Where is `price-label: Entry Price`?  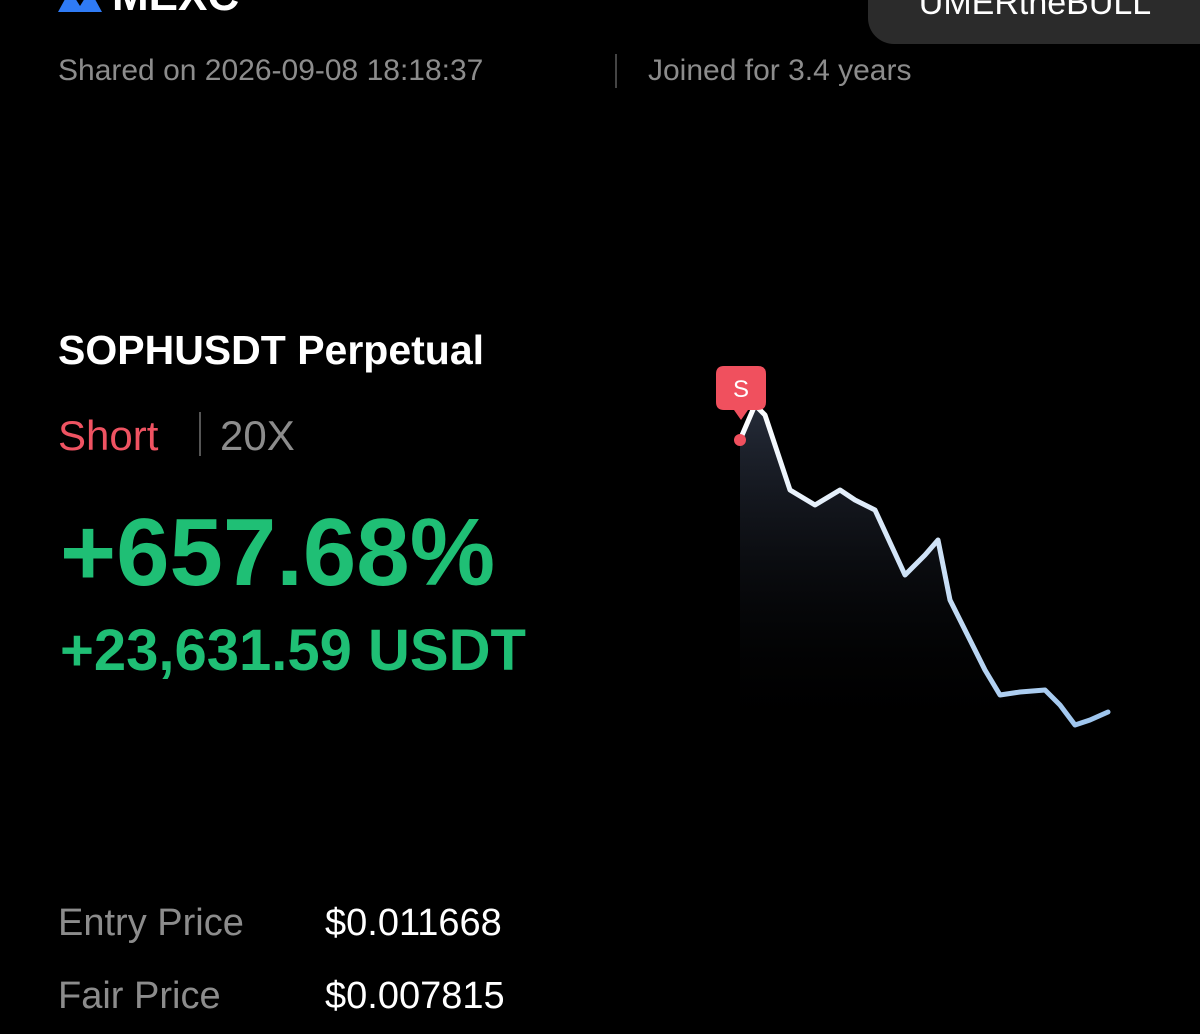
price-label: Entry Price is located at coordinates (151, 923).